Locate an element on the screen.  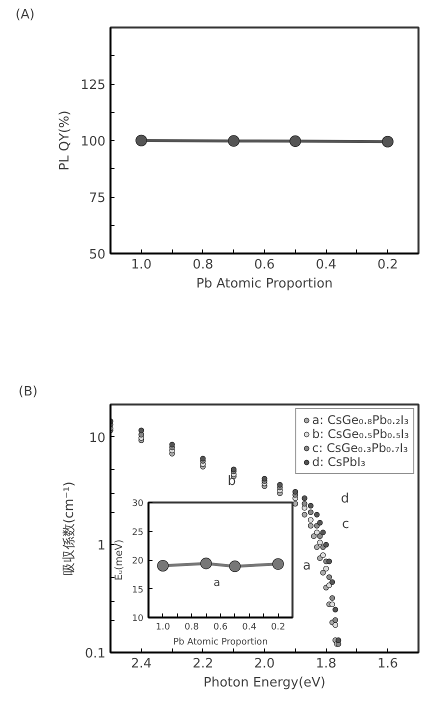
y-axis-title: Eᵤ(meV) is located at coordinates (120, 559).